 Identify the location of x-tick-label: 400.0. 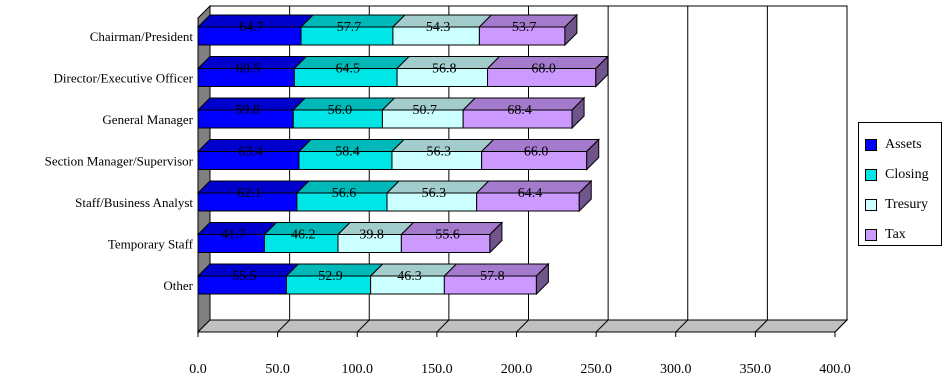
(835, 369).